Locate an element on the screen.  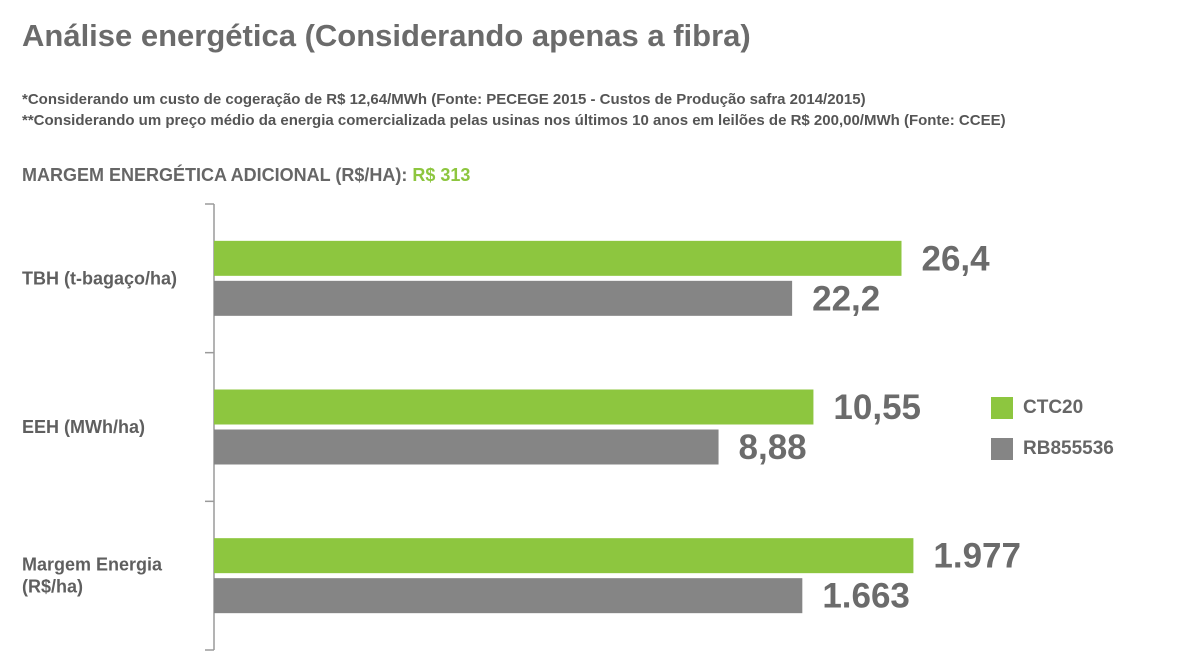
data-label-rb855536: 22,2 is located at coordinates (846, 298).